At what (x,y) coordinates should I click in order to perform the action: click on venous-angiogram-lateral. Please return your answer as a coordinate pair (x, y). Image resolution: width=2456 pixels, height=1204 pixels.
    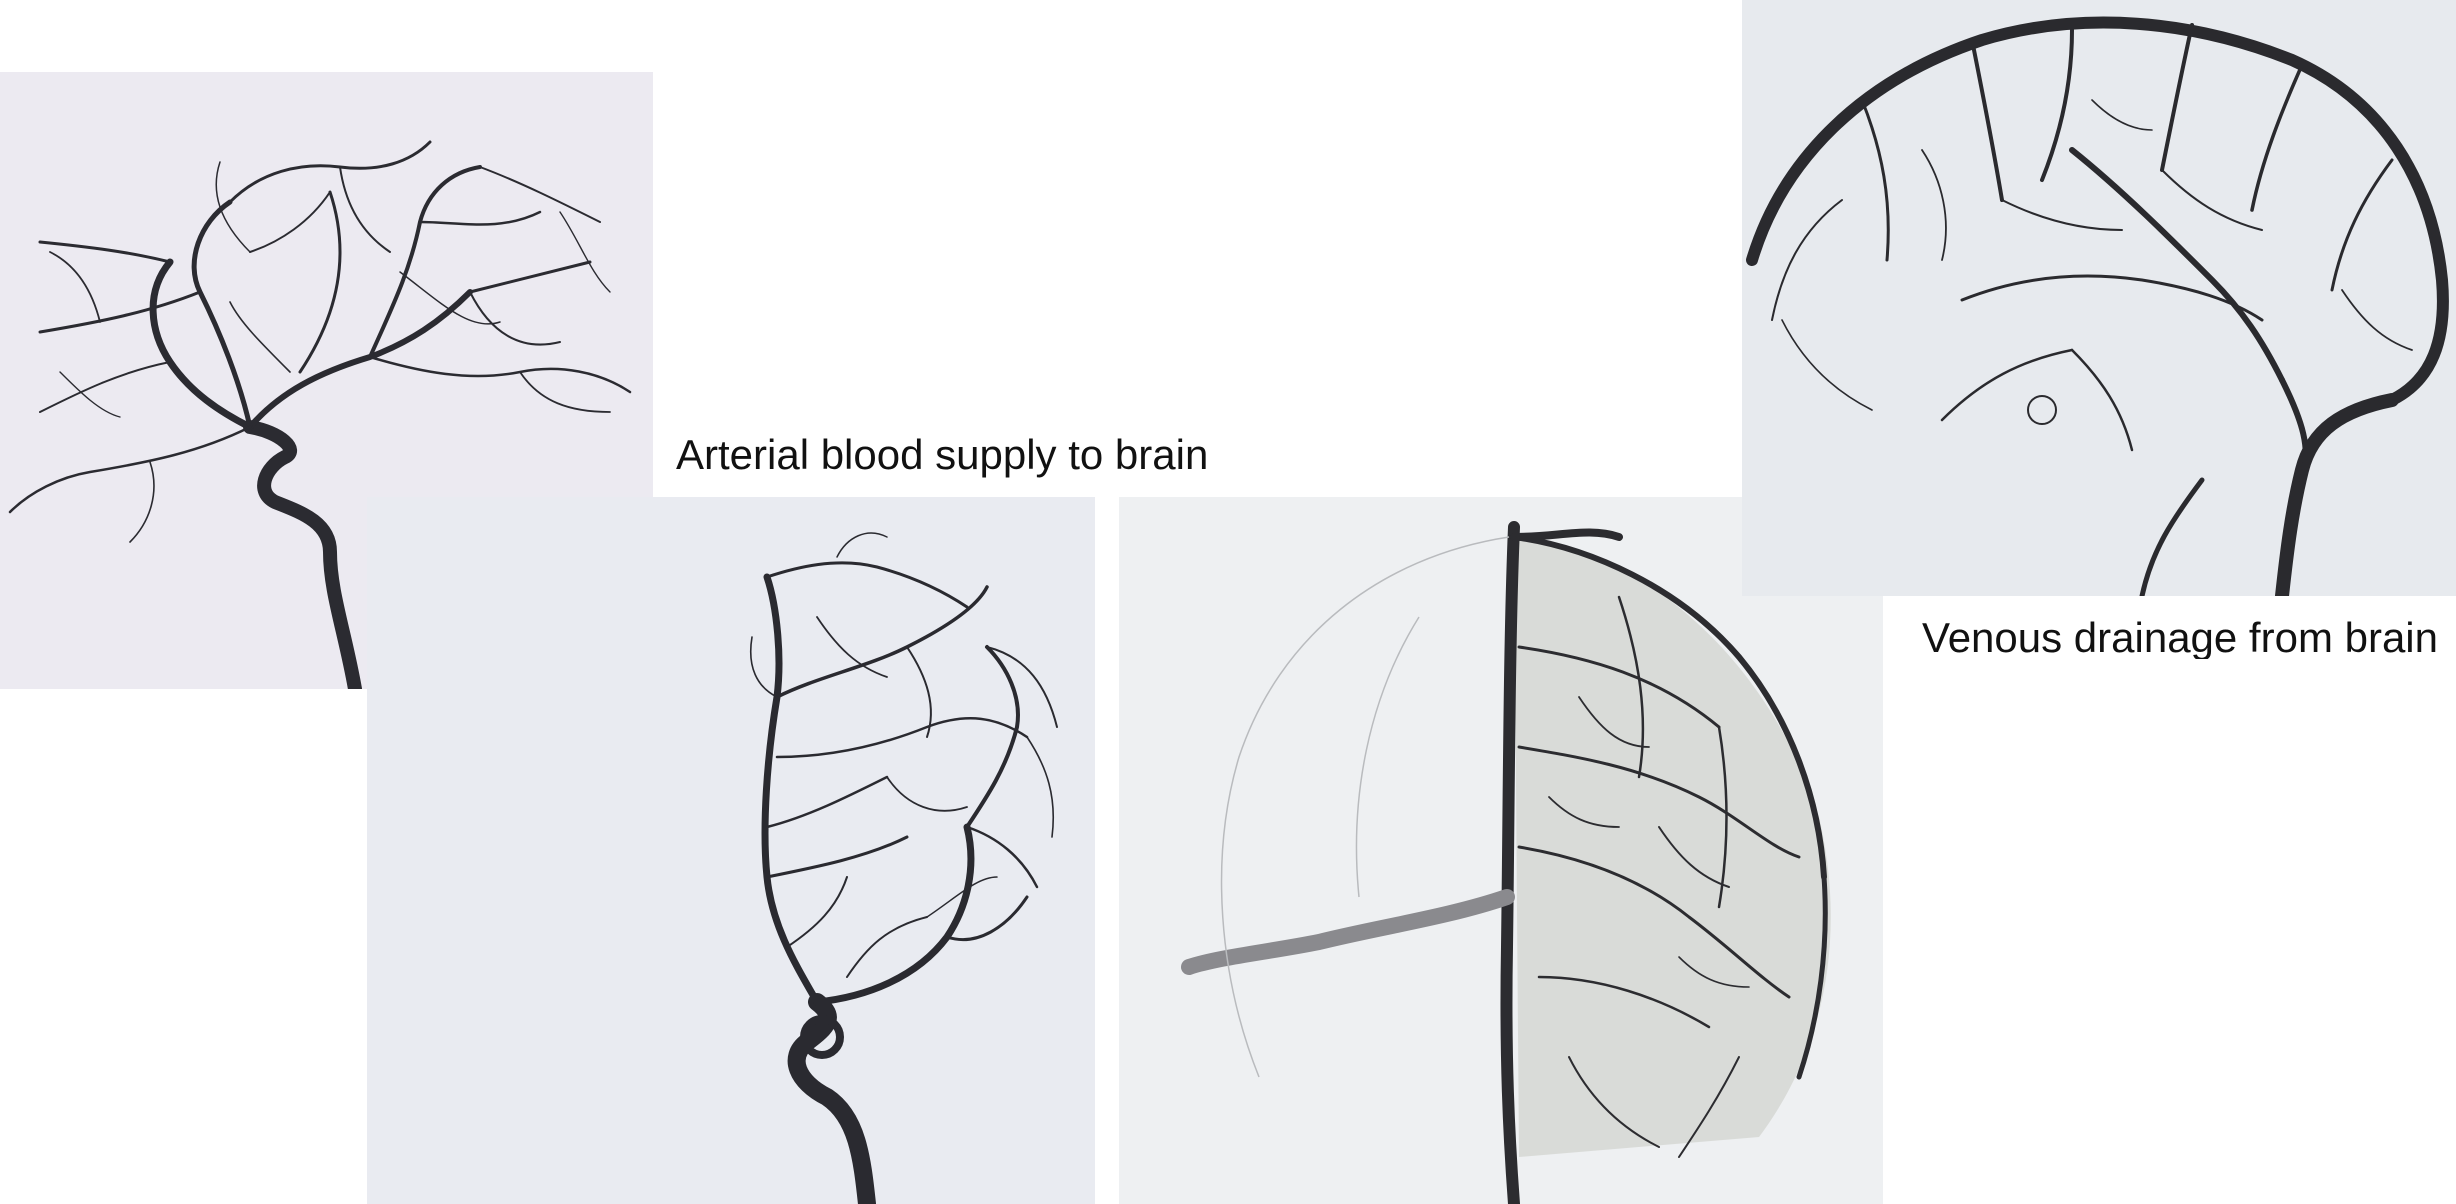
    Looking at the image, I should click on (2099, 298).